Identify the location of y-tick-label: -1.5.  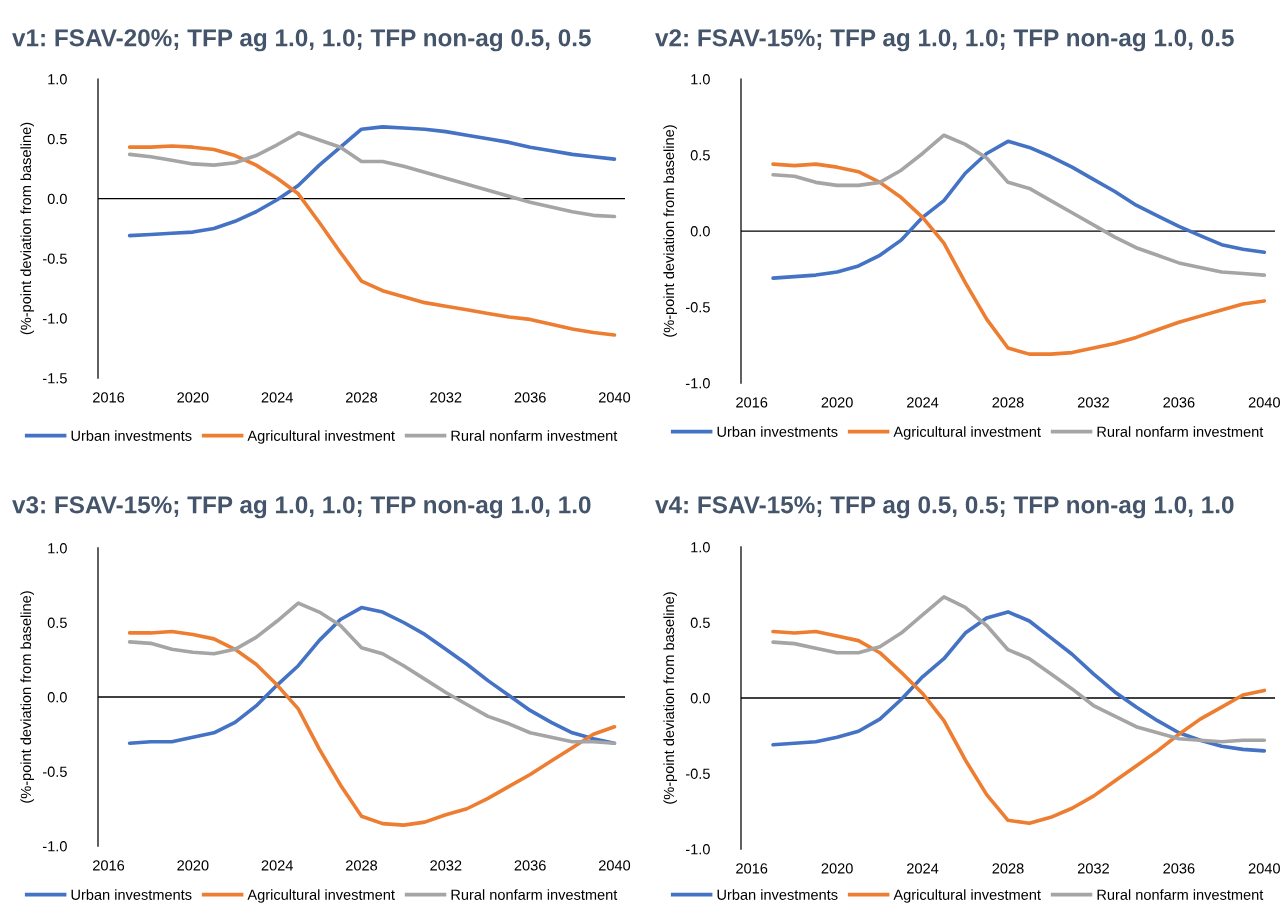
(54, 378).